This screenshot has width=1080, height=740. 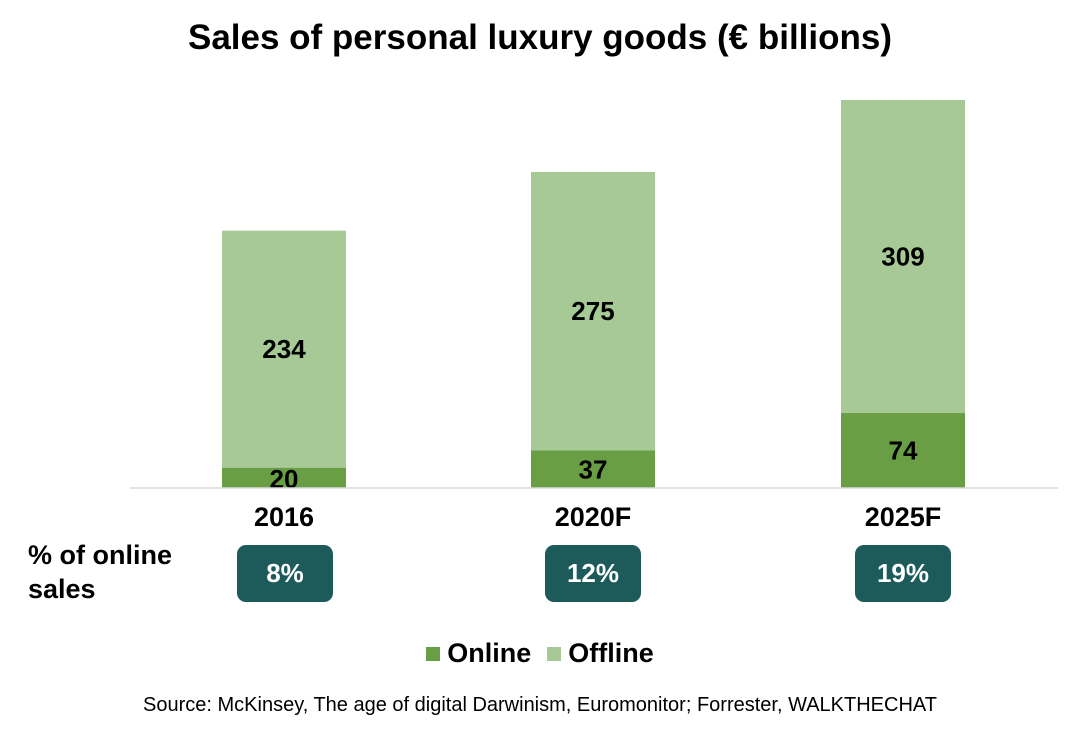 I want to click on data-label-online-2025f: 74, so click(x=903, y=451).